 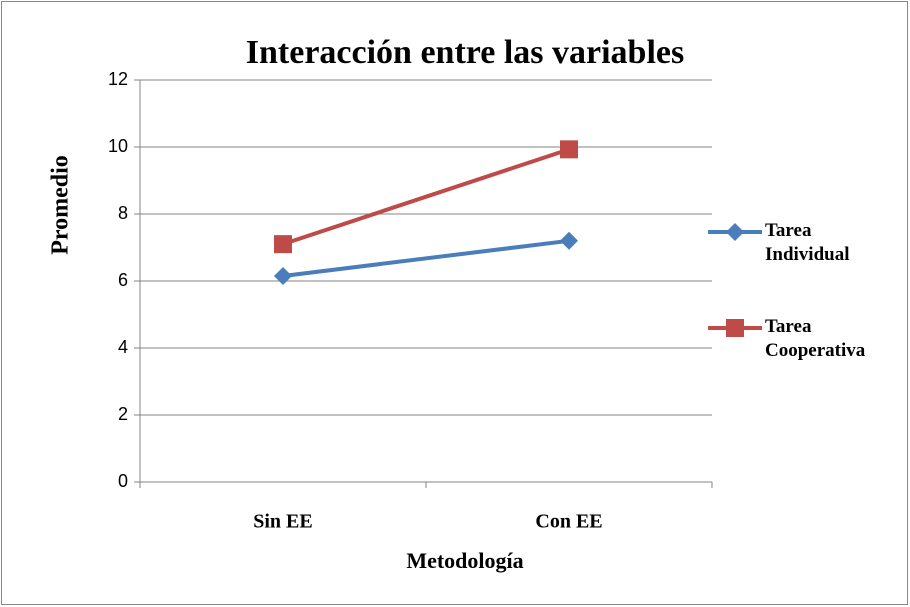 What do you see at coordinates (807, 242) in the screenshot?
I see `legend-label: Tarea Individual` at bounding box center [807, 242].